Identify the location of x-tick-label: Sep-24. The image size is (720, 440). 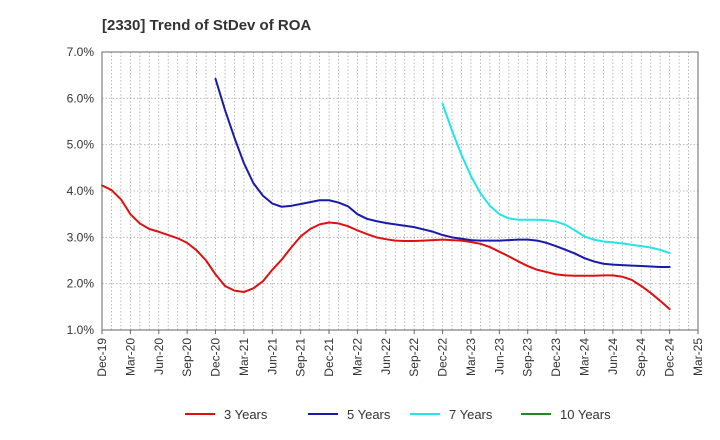
(641, 357).